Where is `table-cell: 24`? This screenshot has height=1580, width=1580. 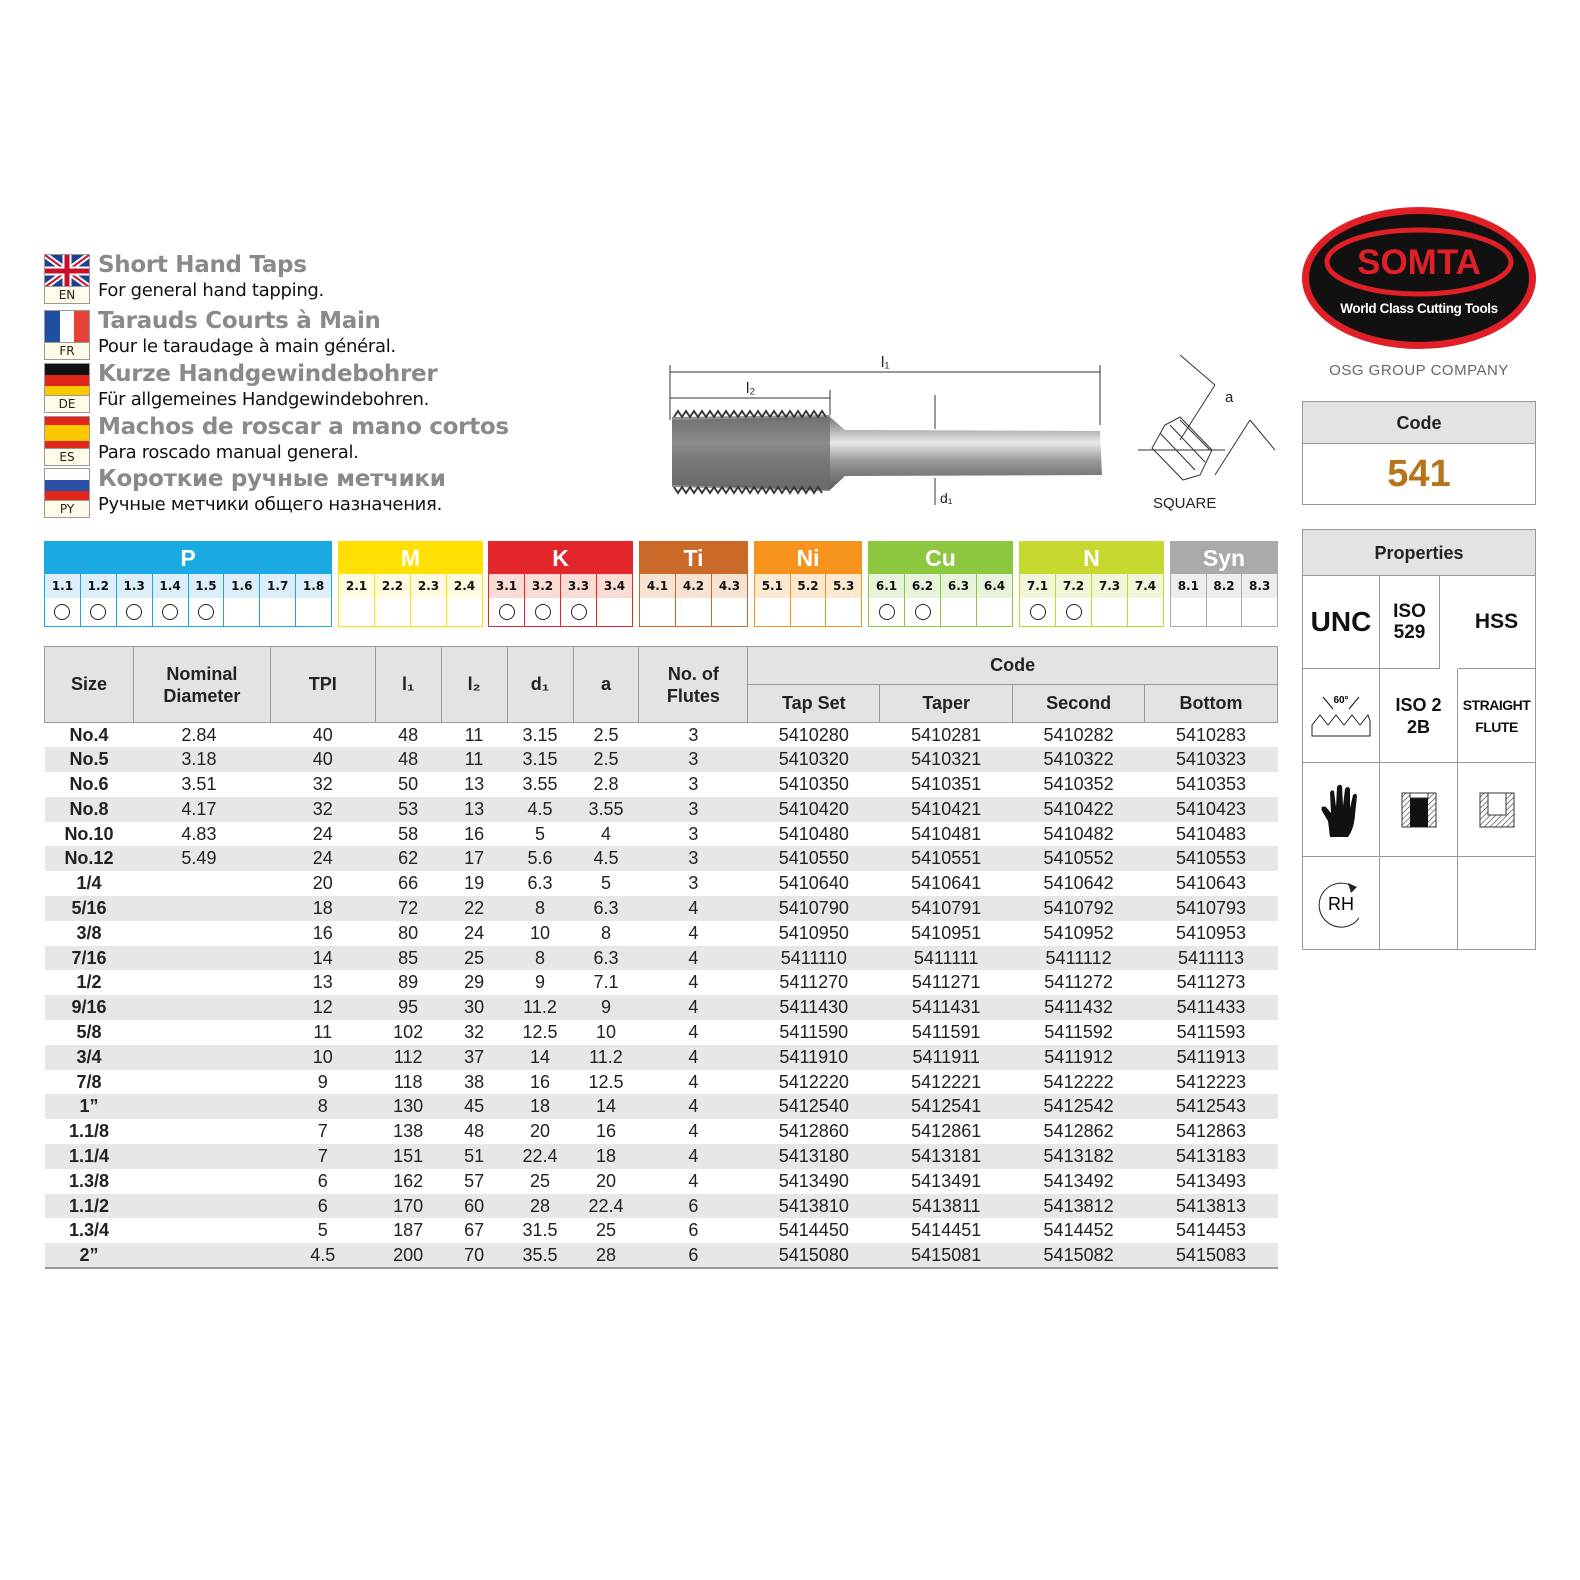
table-cell: 24 is located at coordinates (322, 833).